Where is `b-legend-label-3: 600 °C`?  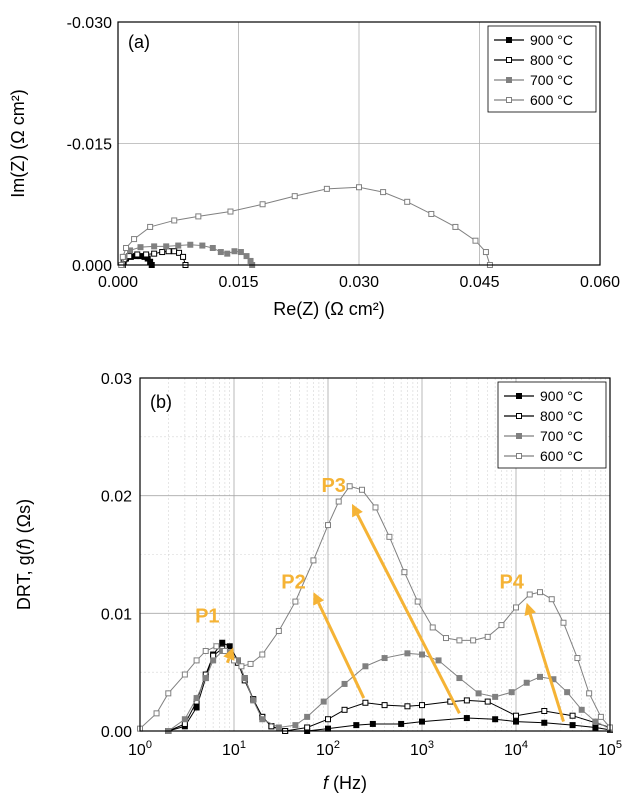 b-legend-label-3: 600 °C is located at coordinates (561, 456).